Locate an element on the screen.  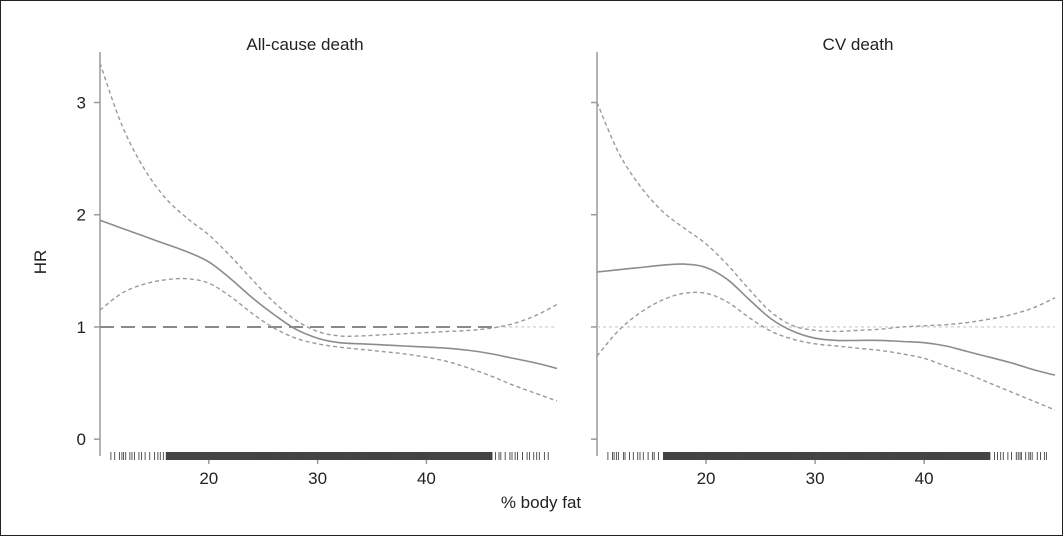
y-tick-label: 2 is located at coordinates (81, 215).